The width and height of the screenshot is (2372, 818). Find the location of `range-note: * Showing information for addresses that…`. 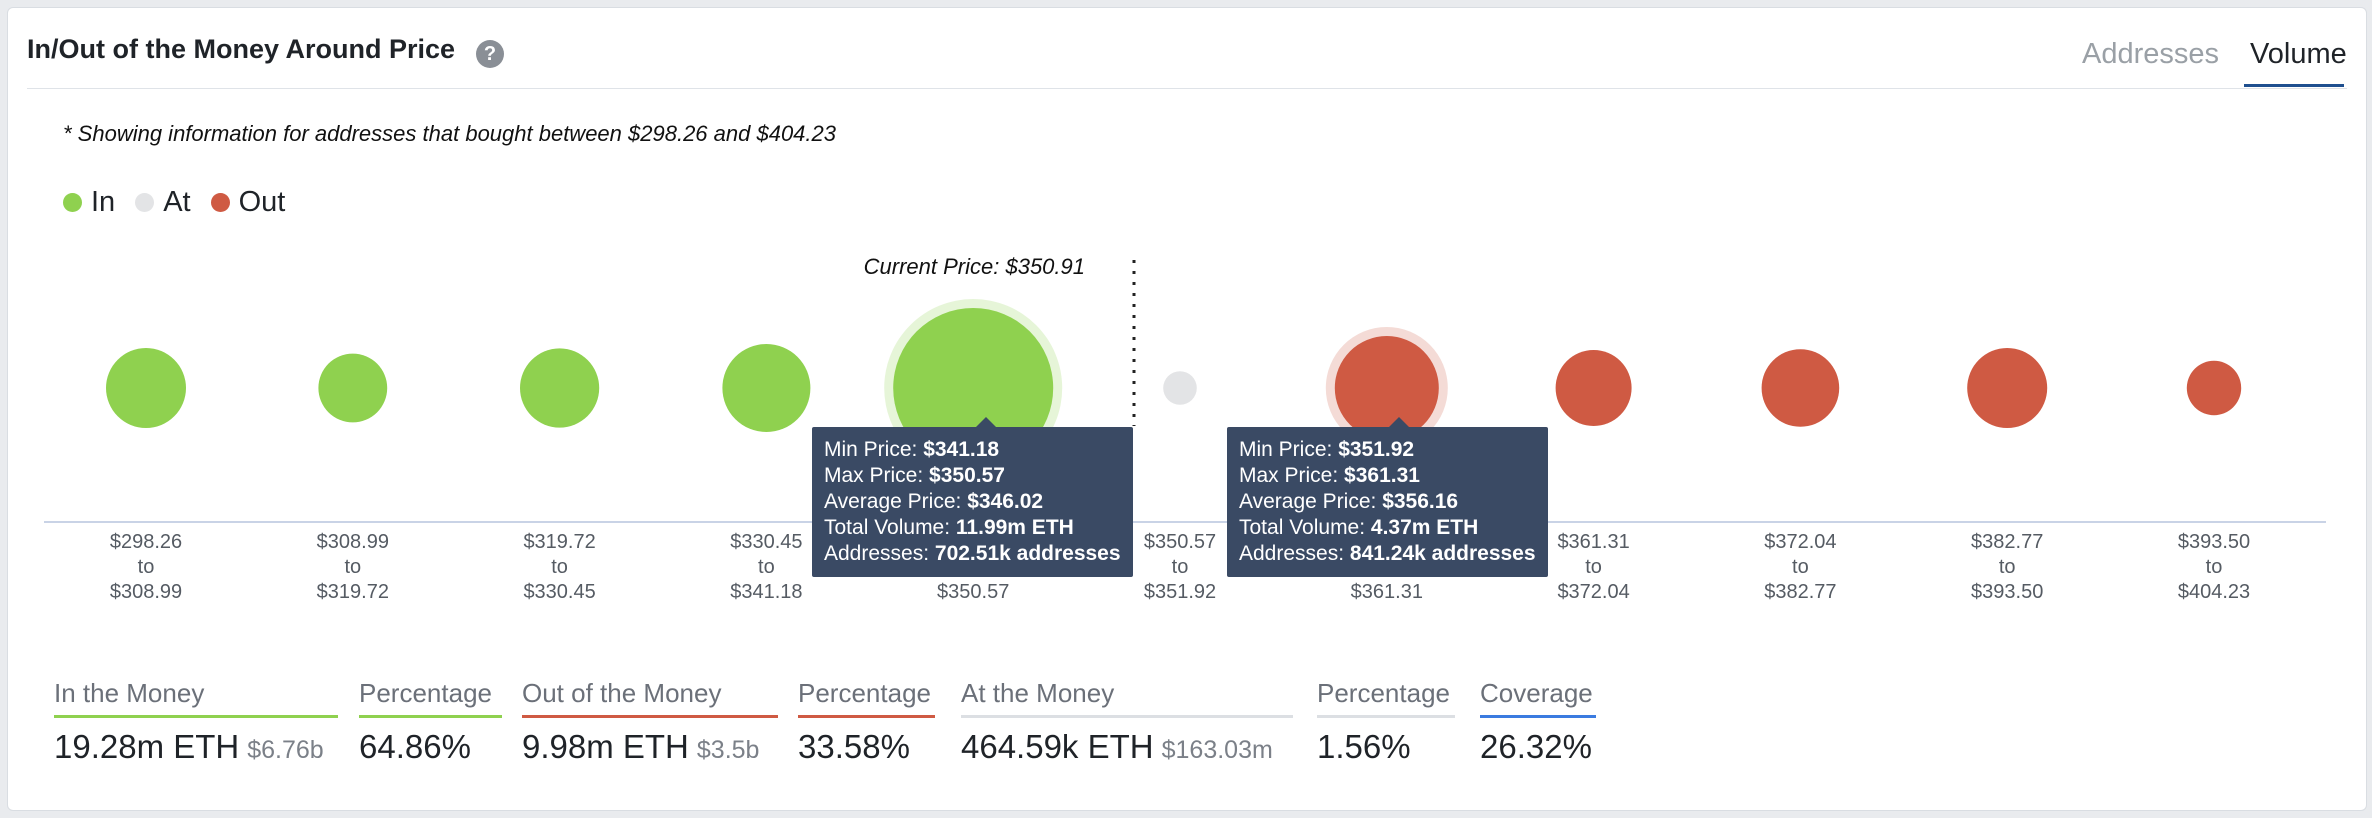

range-note: * Showing information for addresses that… is located at coordinates (449, 133).